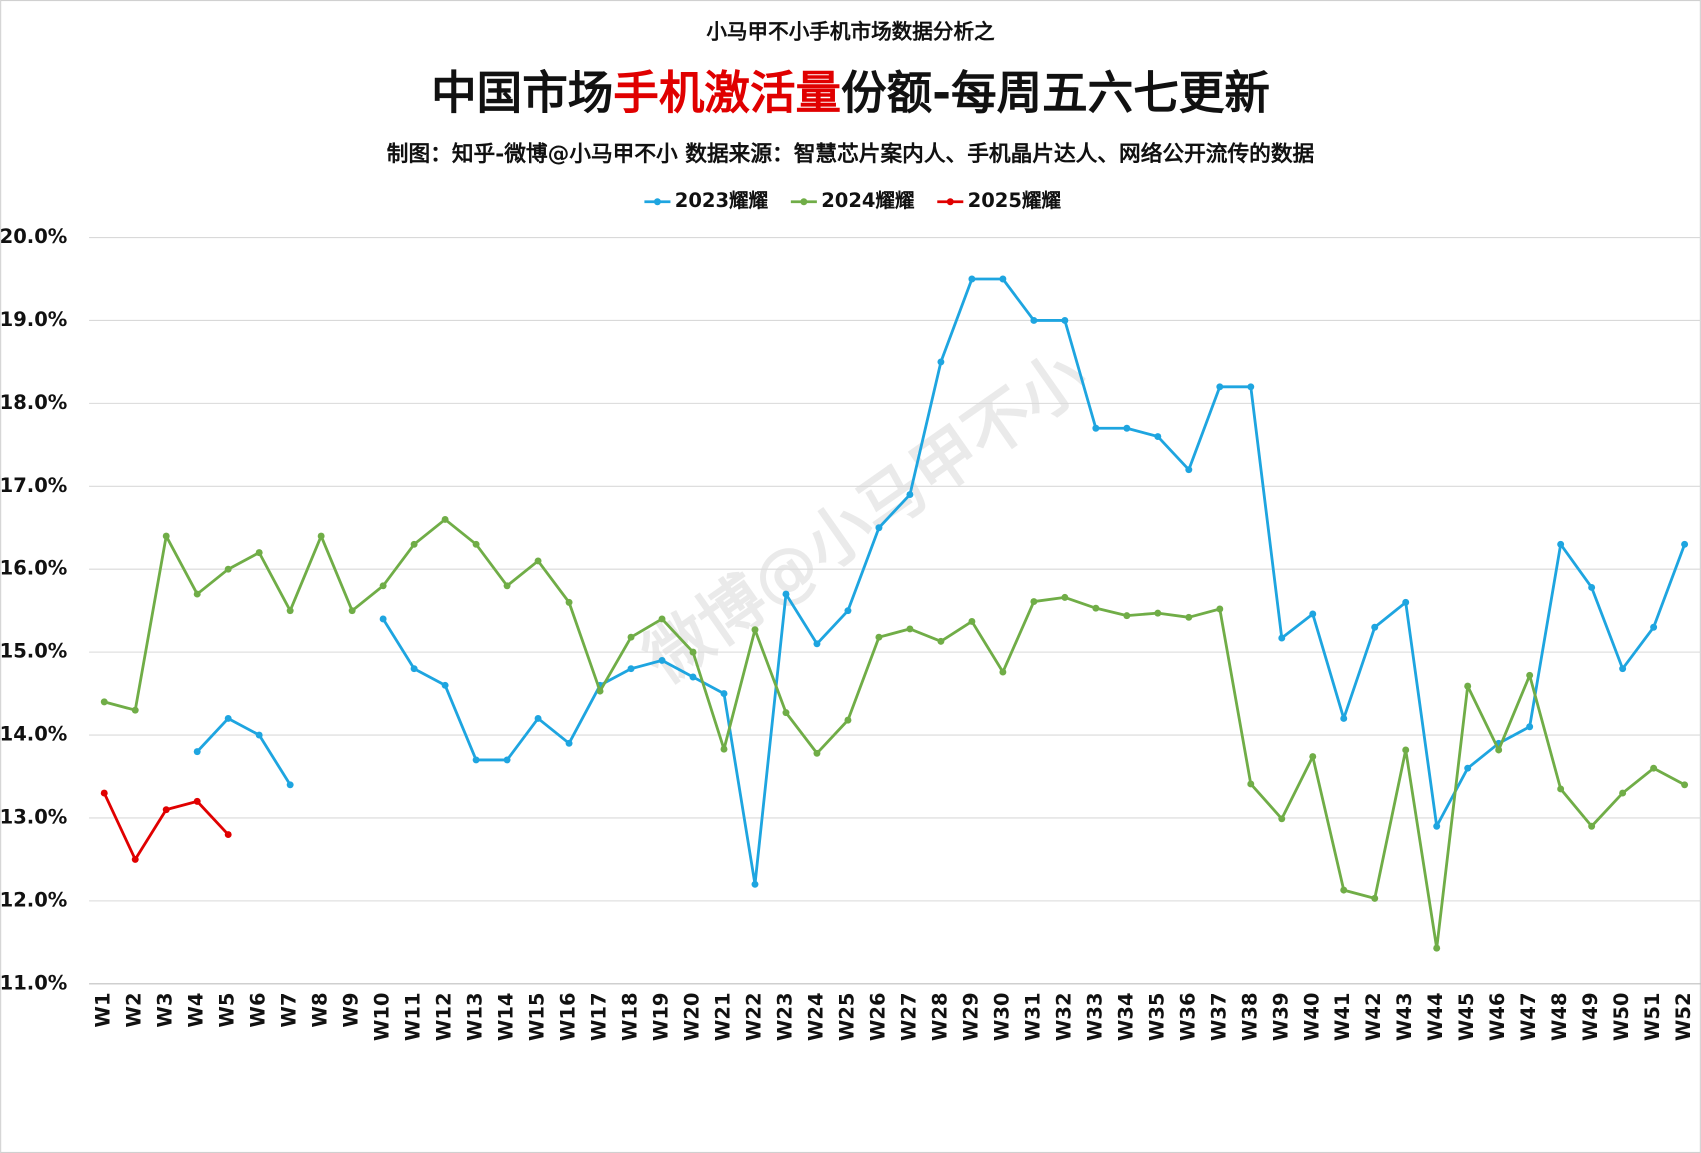 The image size is (1701, 1153). Describe the element at coordinates (33, 319) in the screenshot. I see `y-tick-label: 19.0%` at that location.